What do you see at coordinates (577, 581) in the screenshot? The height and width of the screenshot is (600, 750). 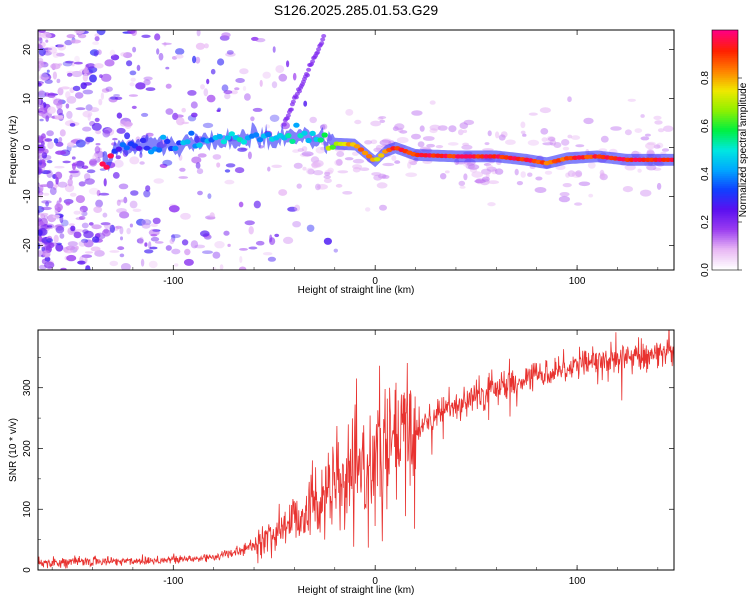 I see `snr-x-tick-label: 100` at bounding box center [577, 581].